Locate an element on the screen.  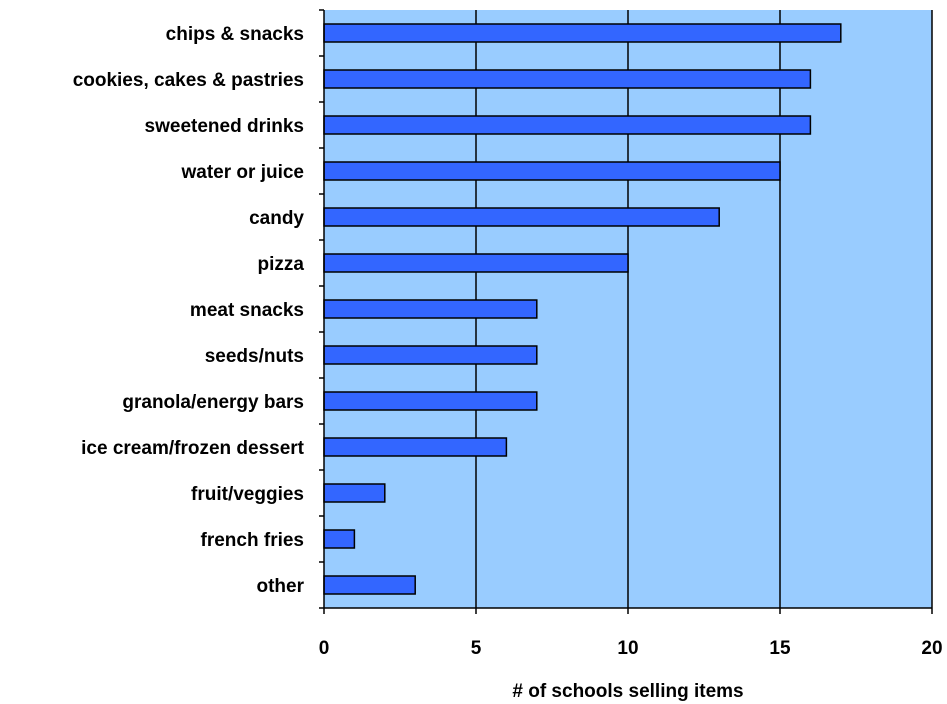
x-tick-label: 5 is located at coordinates (476, 648).